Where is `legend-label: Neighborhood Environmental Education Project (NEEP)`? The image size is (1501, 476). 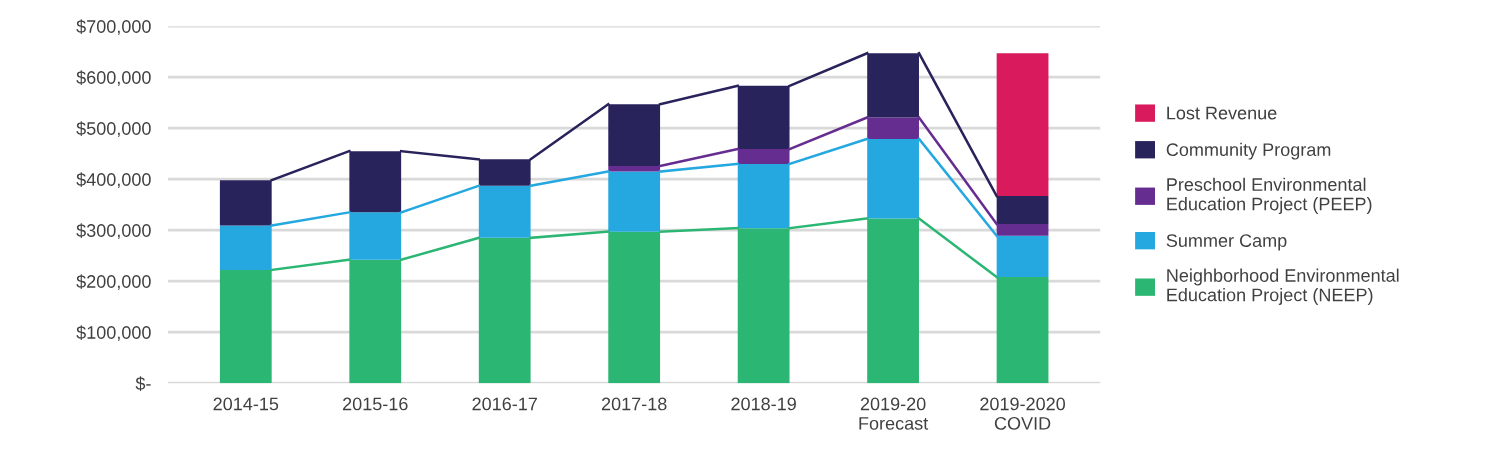
legend-label: Neighborhood Environmental Education Project (NEEP) is located at coordinates (1283, 286).